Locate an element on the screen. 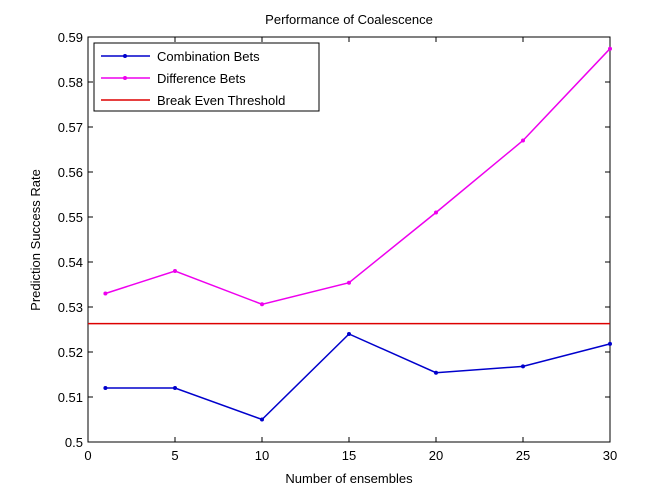  x-axis-label: Number of ensembles is located at coordinates (349, 478).